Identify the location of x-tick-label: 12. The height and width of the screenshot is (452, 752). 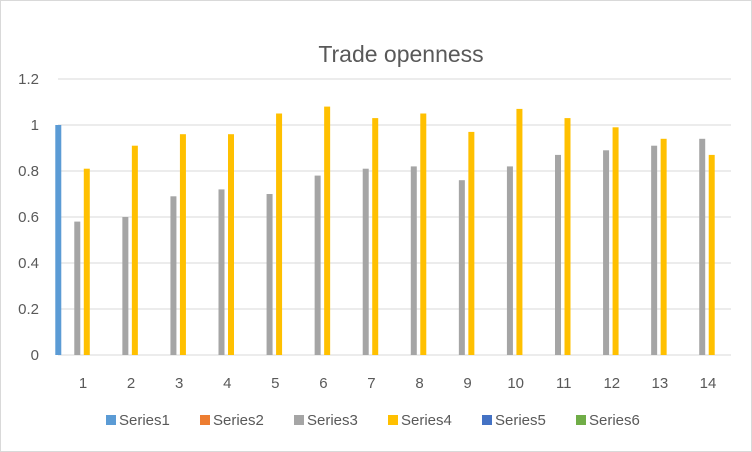
(611, 383).